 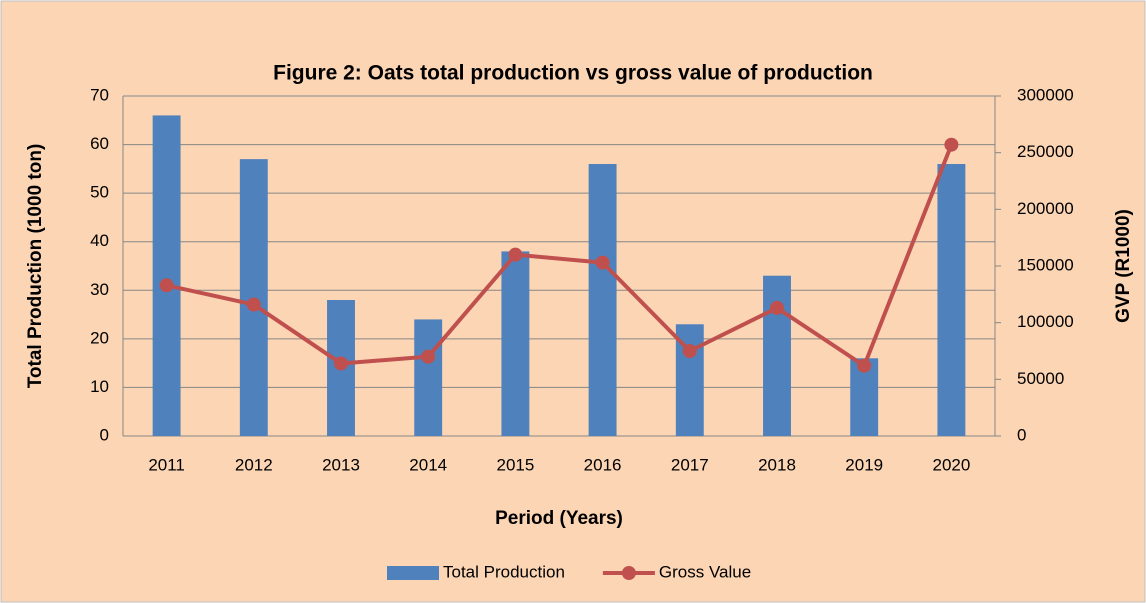 I want to click on x-tick-label: 2012, so click(x=254, y=464).